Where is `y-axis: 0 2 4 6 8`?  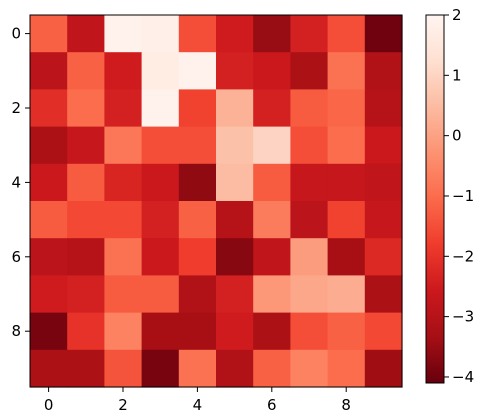
y-axis: 0 2 4 6 8 is located at coordinates (20, 182).